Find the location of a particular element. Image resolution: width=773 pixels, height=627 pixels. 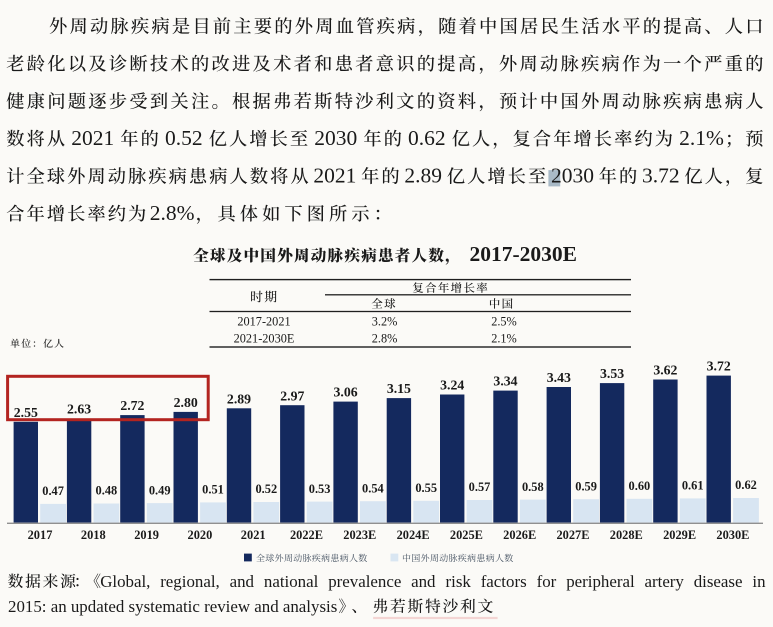

svg-text: 3.2% is located at coordinates (385, 322).